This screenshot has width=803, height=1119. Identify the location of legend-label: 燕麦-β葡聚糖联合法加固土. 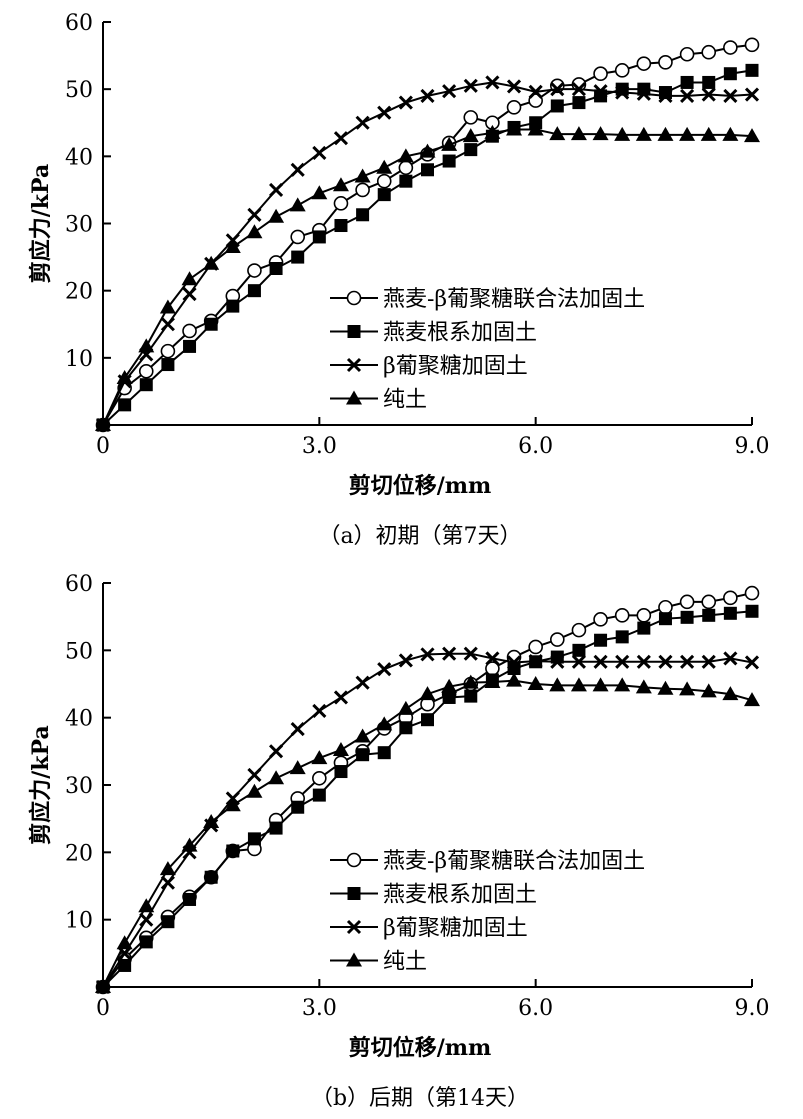
(514, 299).